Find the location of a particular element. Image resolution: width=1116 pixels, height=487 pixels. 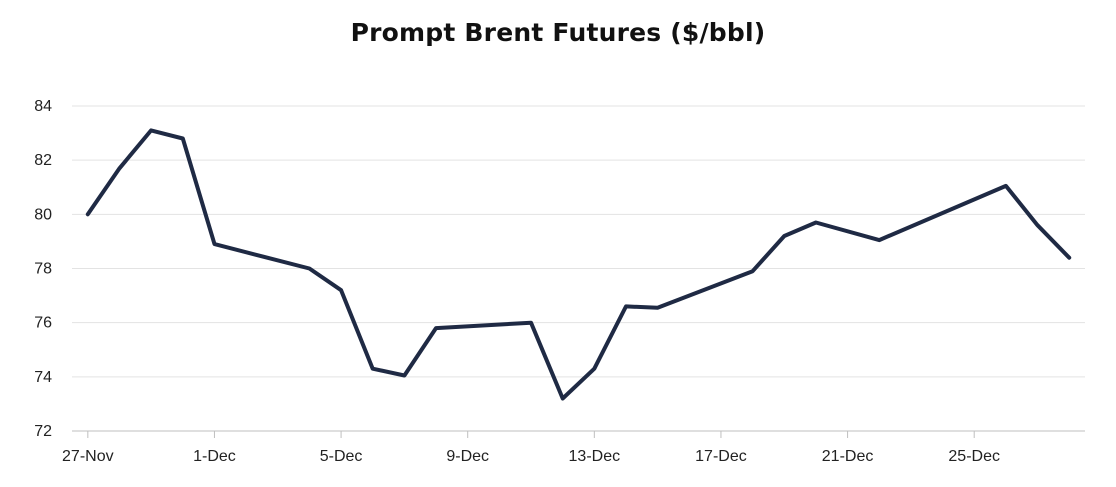

x-tick-label: 1-Dec is located at coordinates (214, 456).